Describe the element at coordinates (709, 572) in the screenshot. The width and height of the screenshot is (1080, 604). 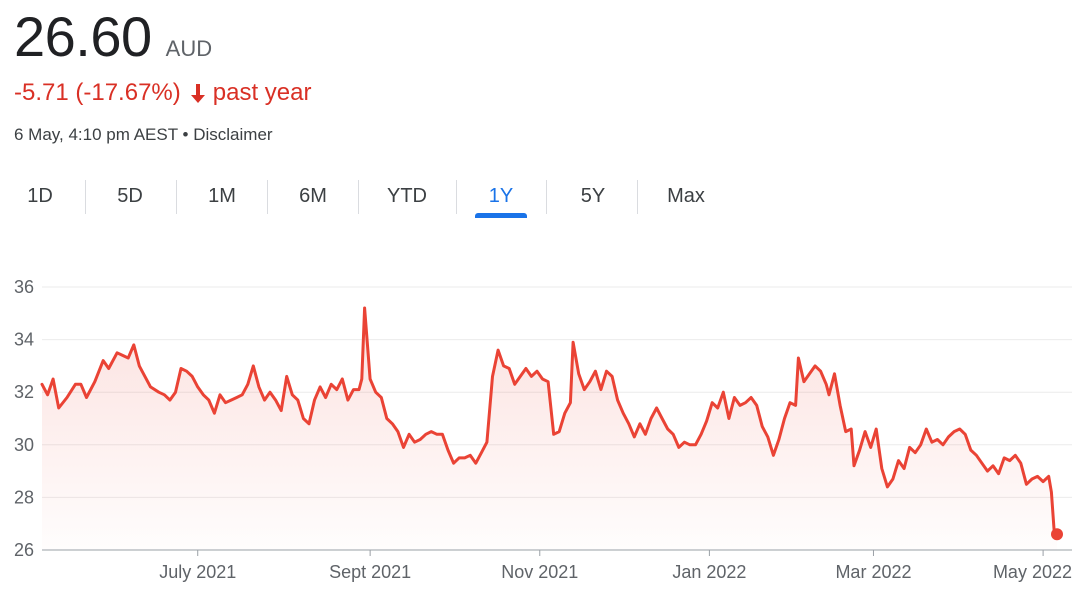
I see `x-tick-label: Jan 2022` at that location.